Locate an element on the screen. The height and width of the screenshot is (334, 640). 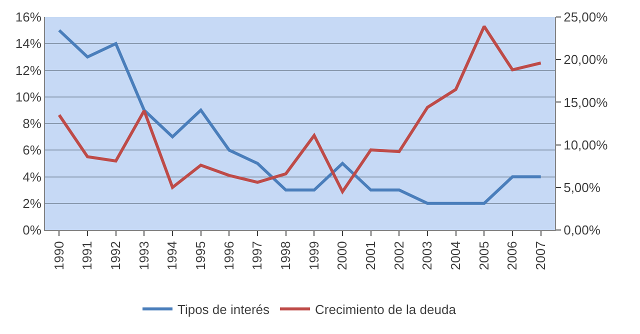
x-tick-label: 1992 is located at coordinates (116, 255).